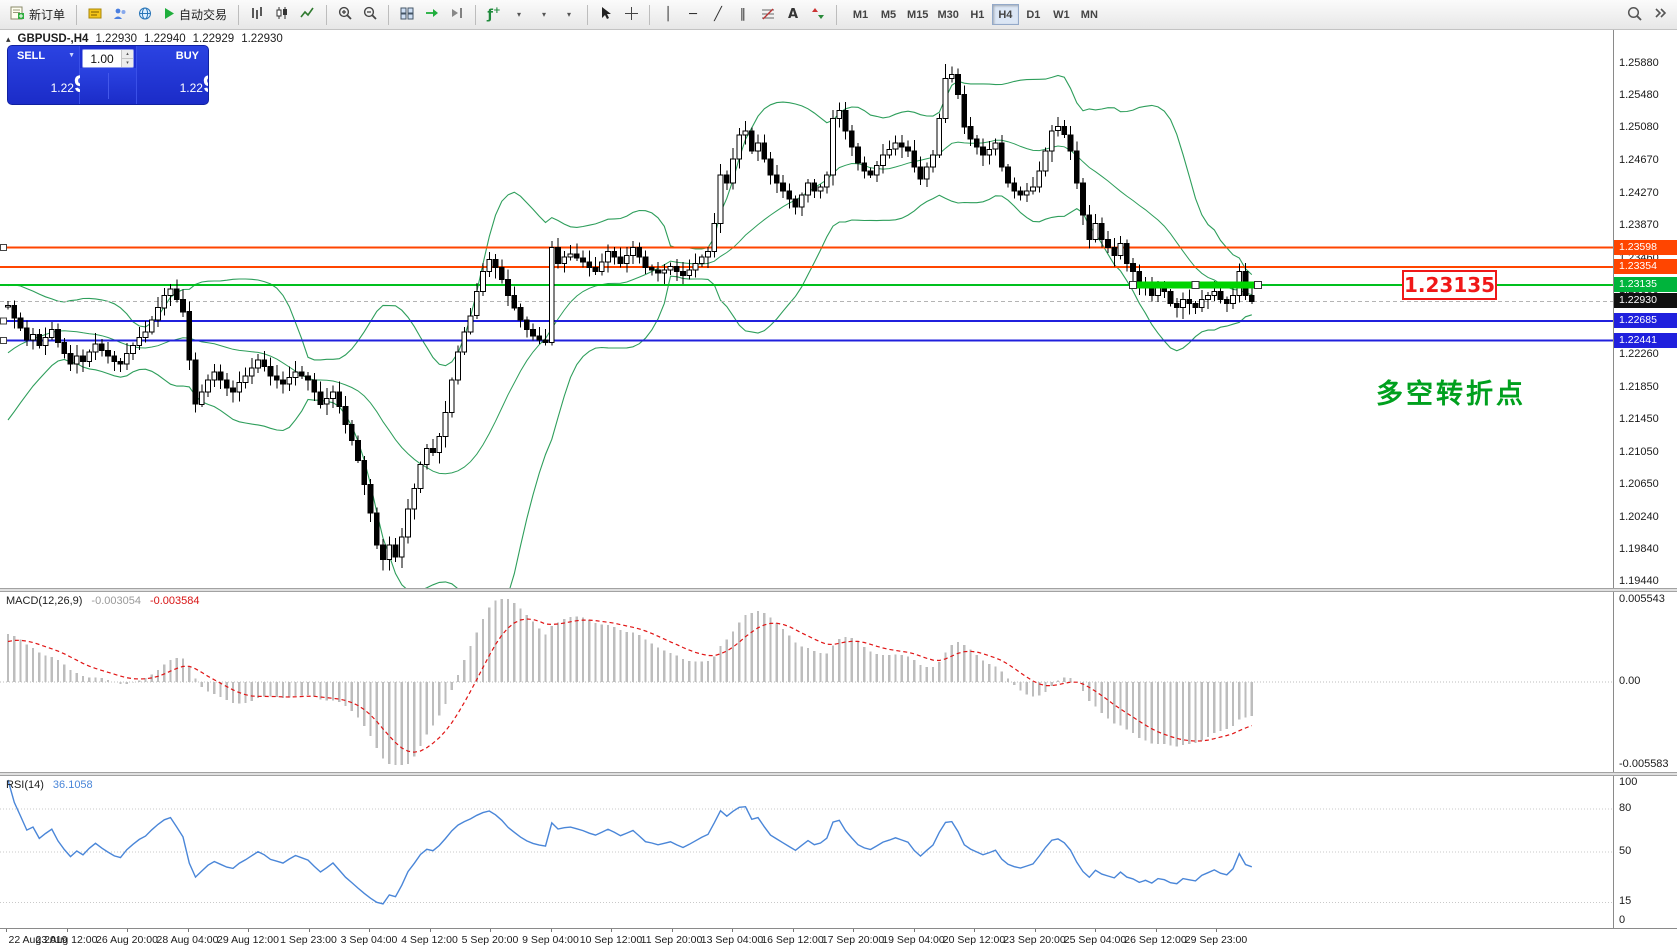  I want to click on price-tick: 1.21050, so click(1639, 451).